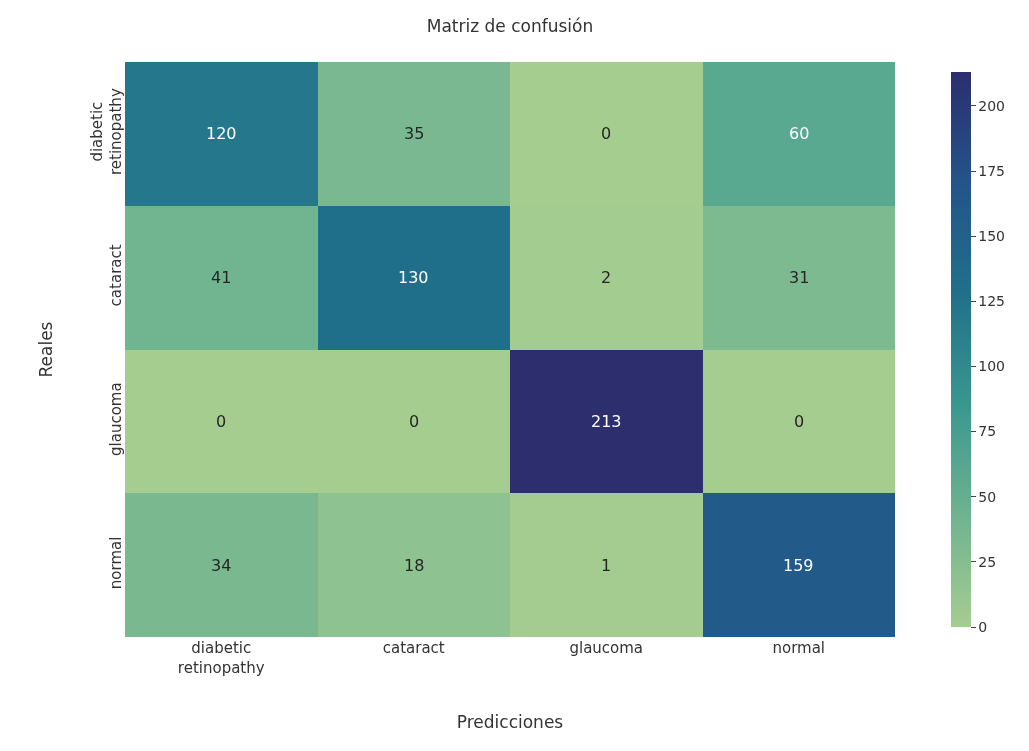  What do you see at coordinates (799, 133) in the screenshot?
I see `data-label: 60` at bounding box center [799, 133].